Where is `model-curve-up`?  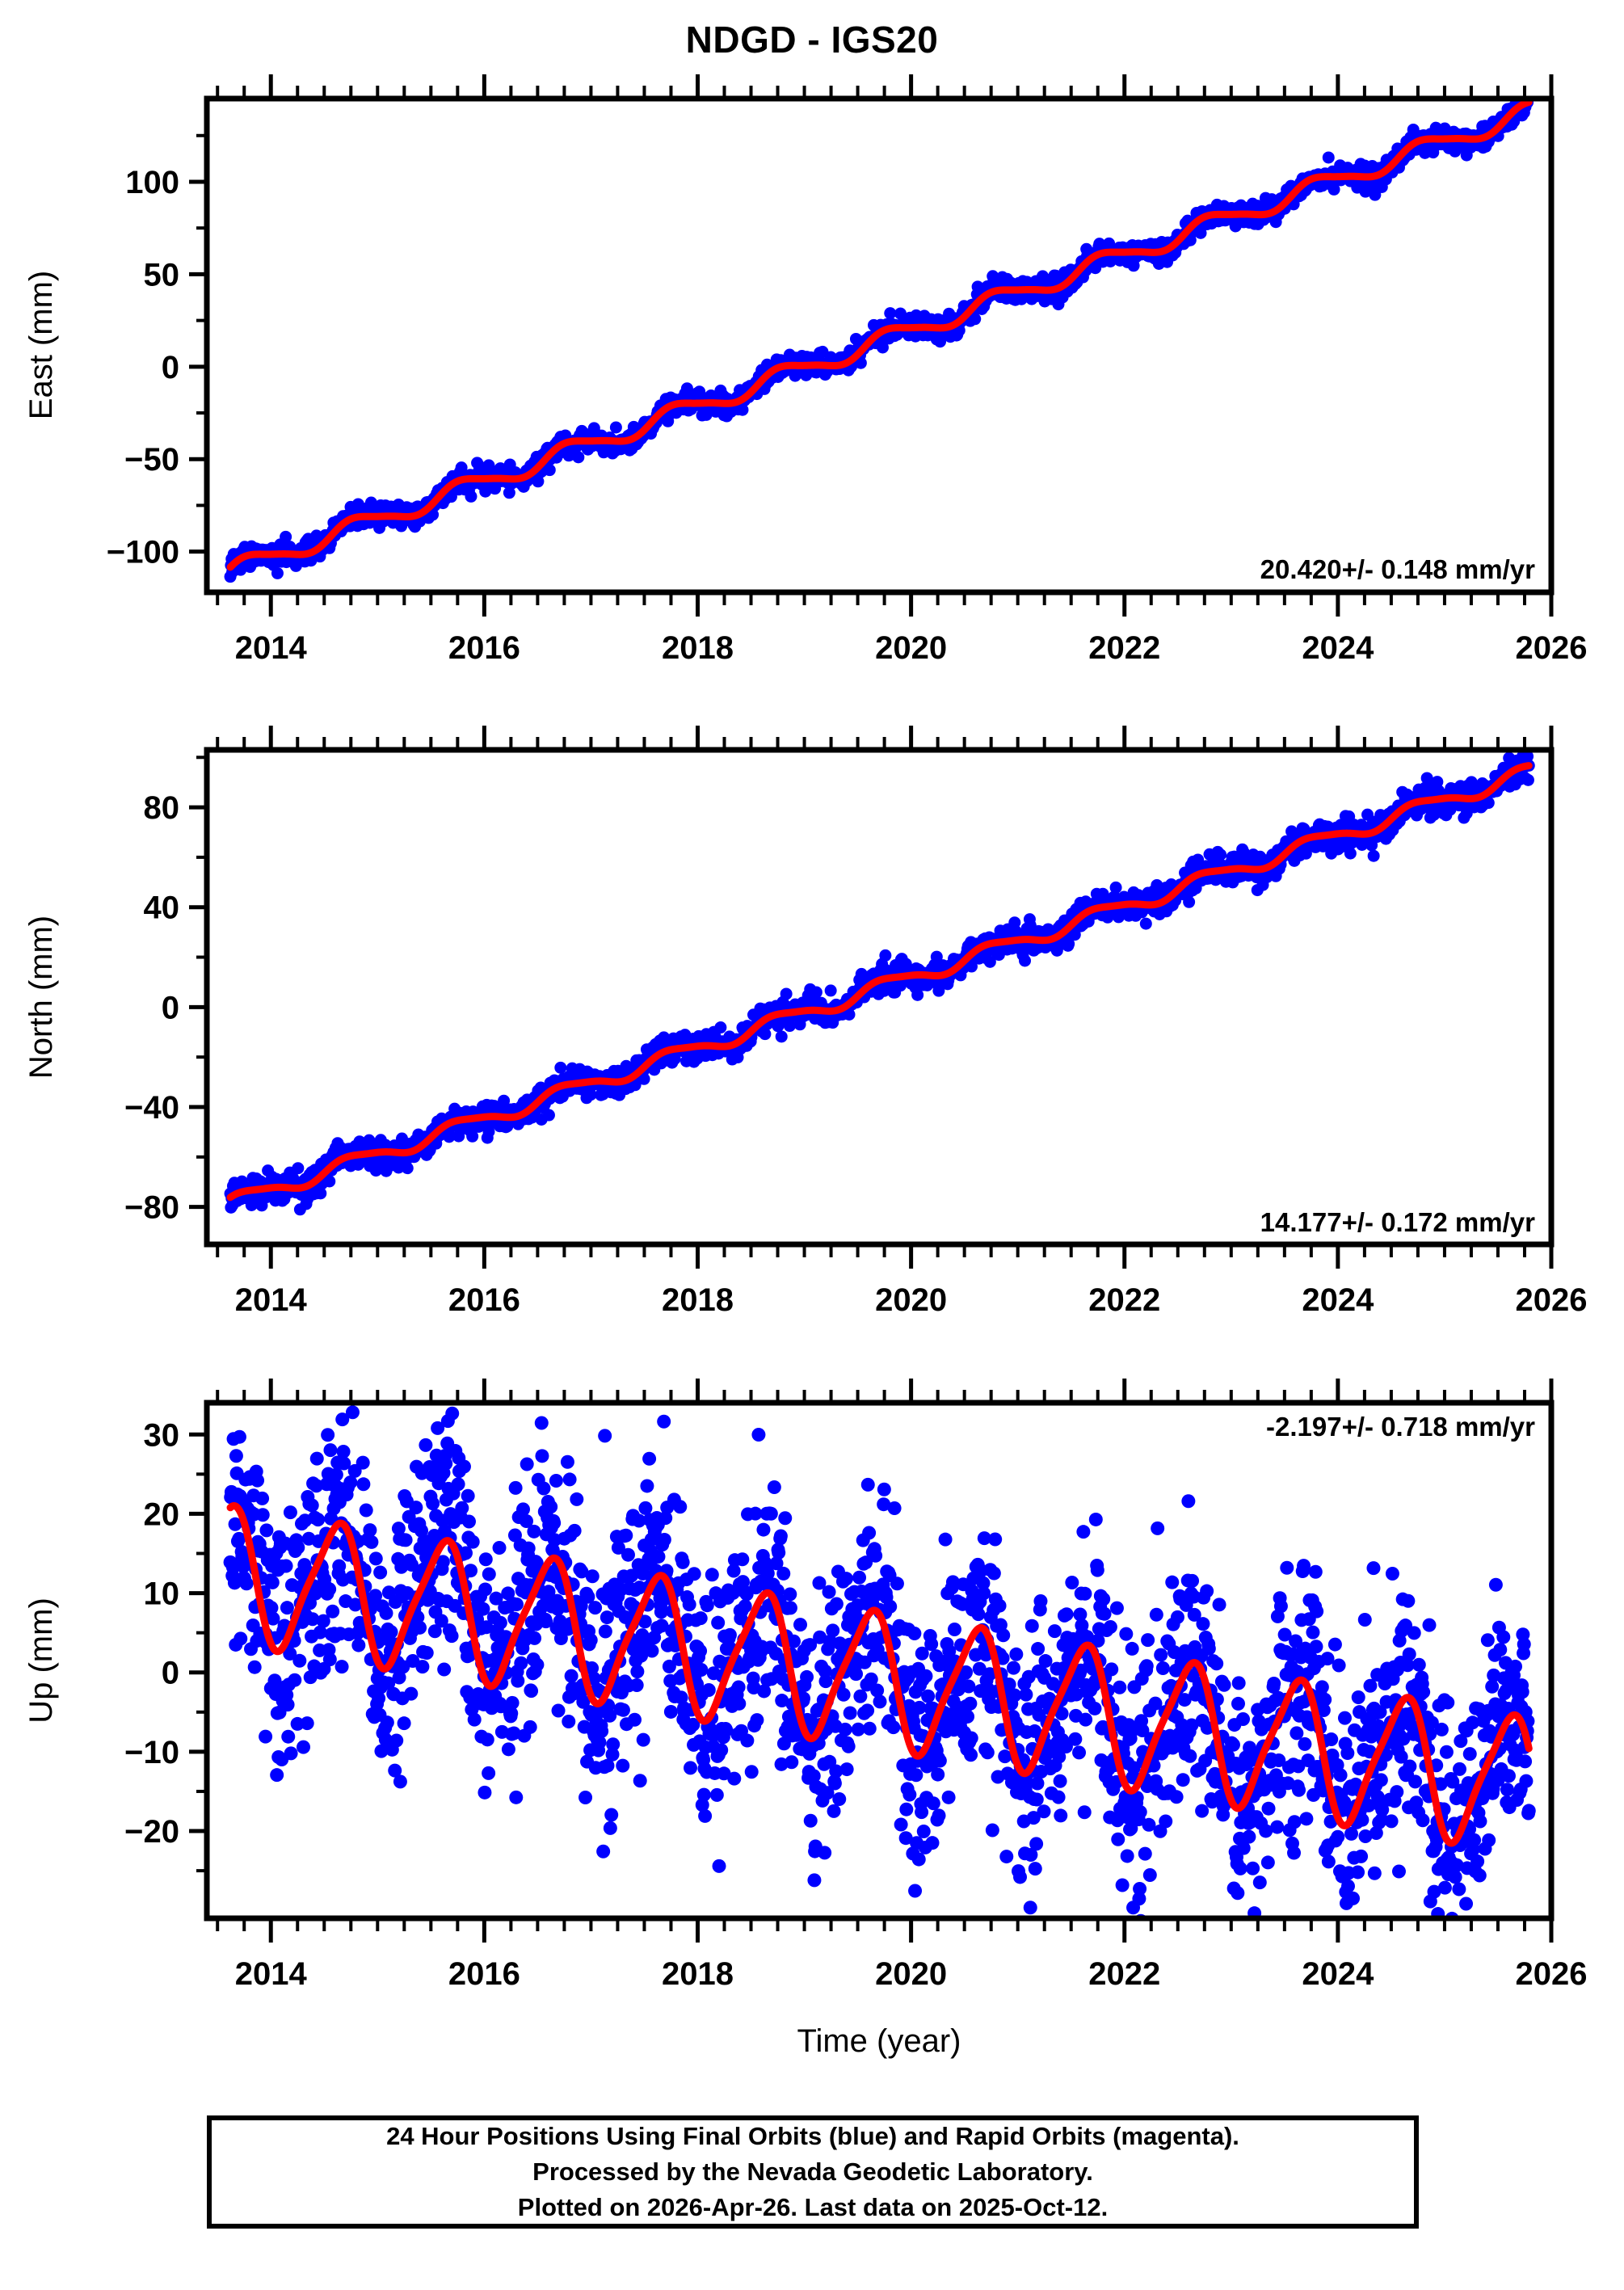
model-curve-up is located at coordinates (880, 1674).